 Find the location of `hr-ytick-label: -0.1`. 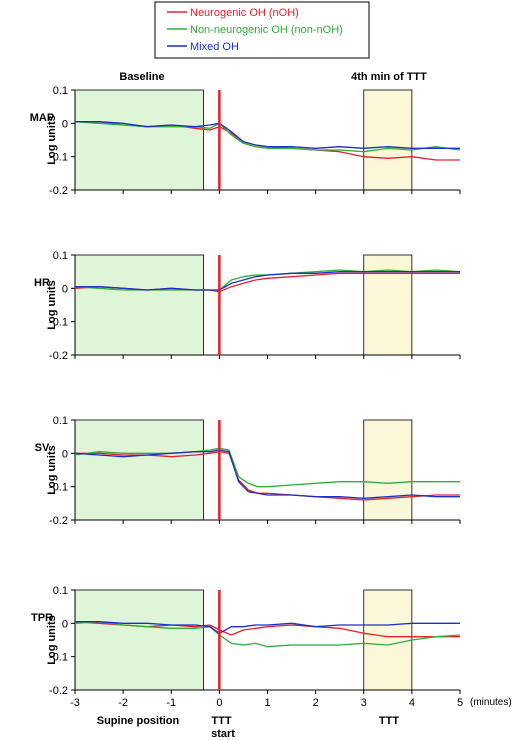

hr-ytick-label: -0.1 is located at coordinates (58, 323).